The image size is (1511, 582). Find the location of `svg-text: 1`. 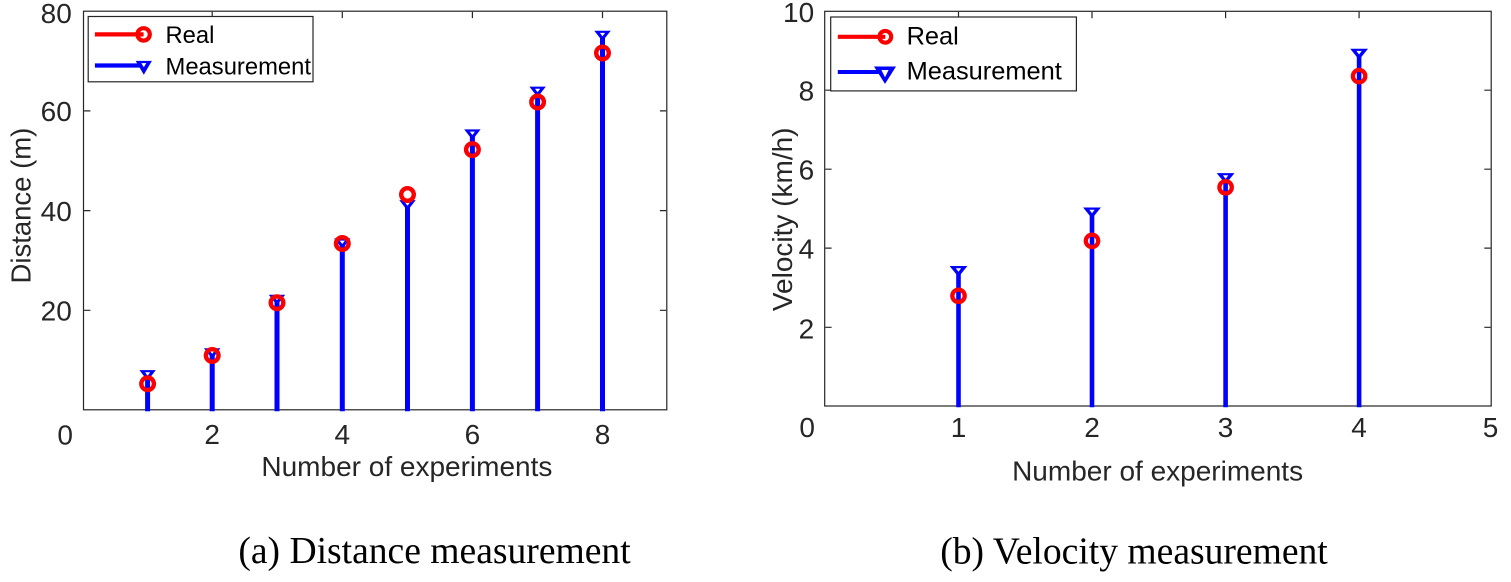

svg-text: 1 is located at coordinates (959, 427).